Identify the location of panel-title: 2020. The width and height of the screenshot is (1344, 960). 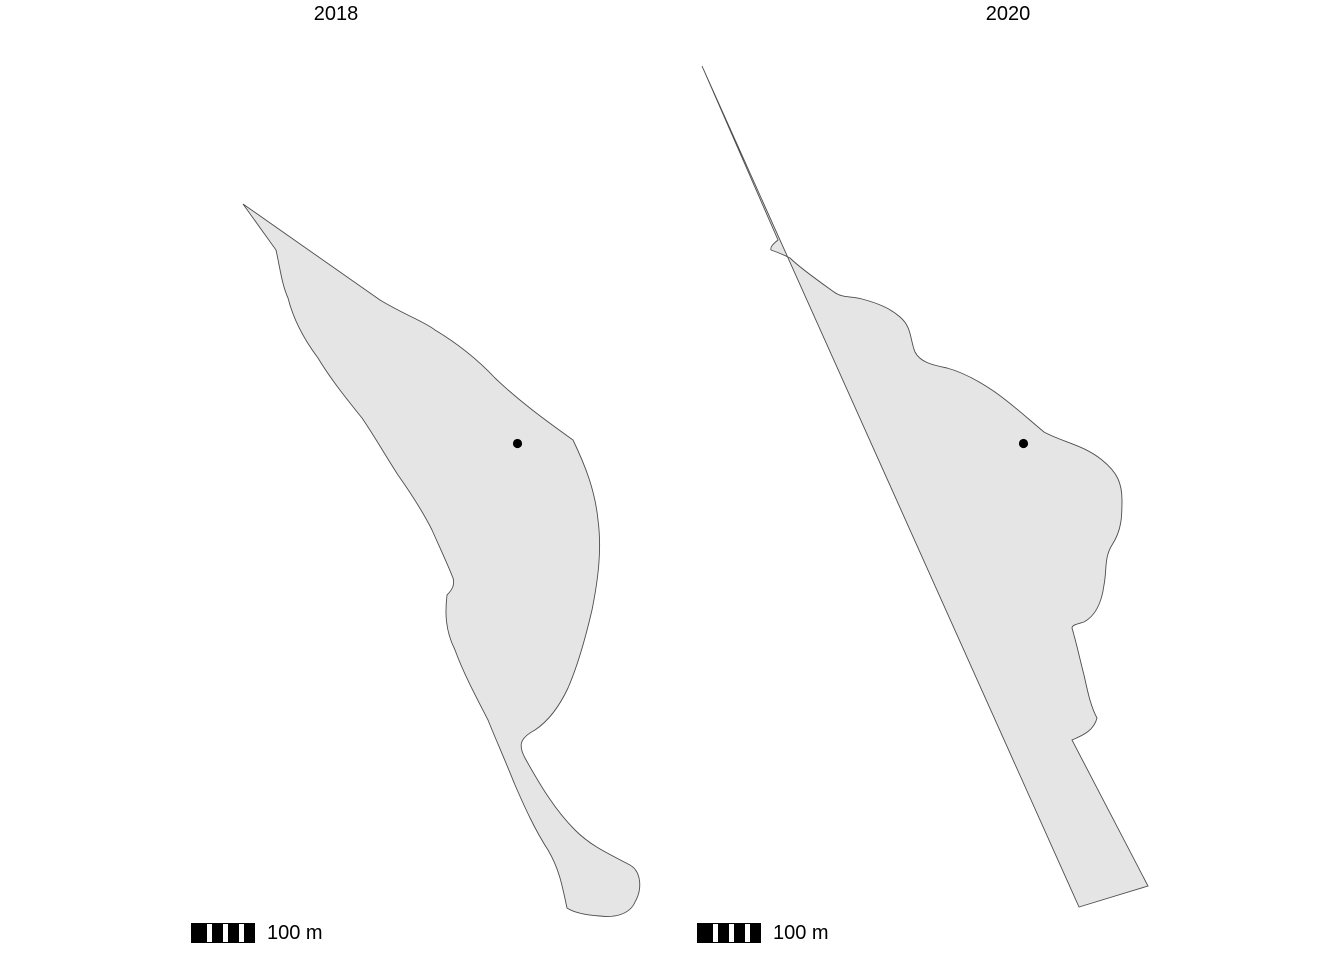
(1008, 14).